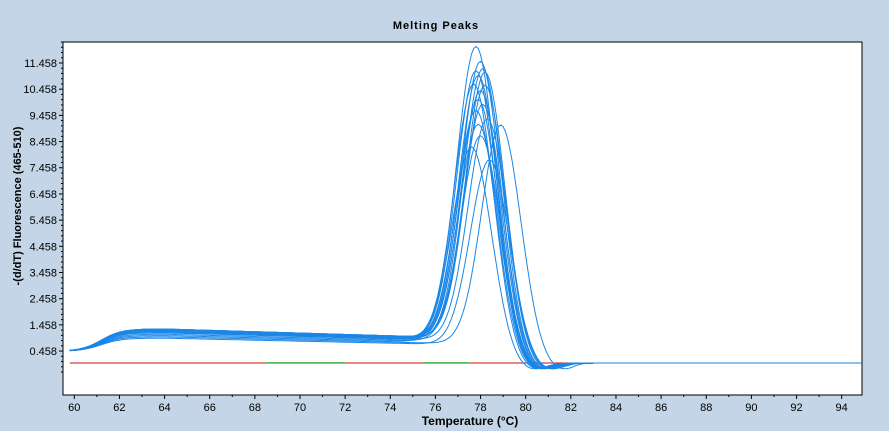 Image resolution: width=889 pixels, height=431 pixels. What do you see at coordinates (842, 408) in the screenshot?
I see `x-tick-label: 94` at bounding box center [842, 408].